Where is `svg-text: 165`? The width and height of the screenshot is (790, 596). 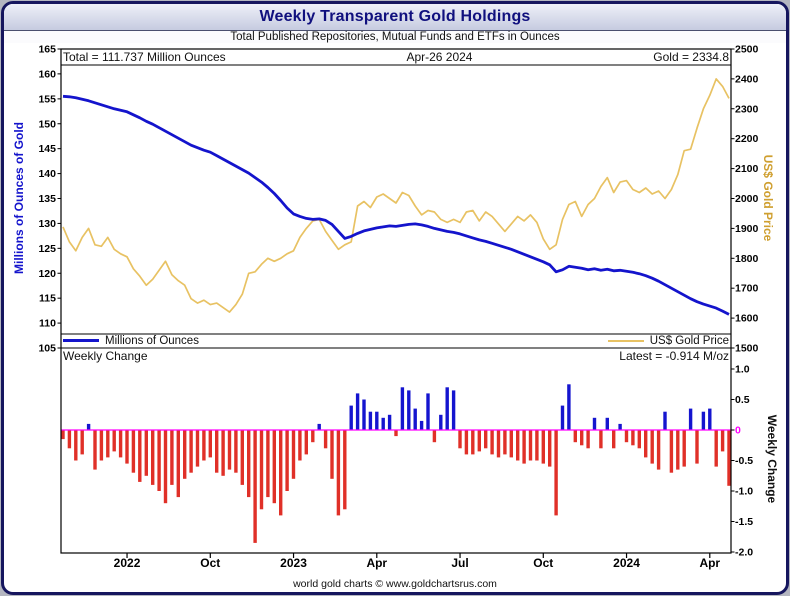 svg-text: 165 is located at coordinates (47, 50).